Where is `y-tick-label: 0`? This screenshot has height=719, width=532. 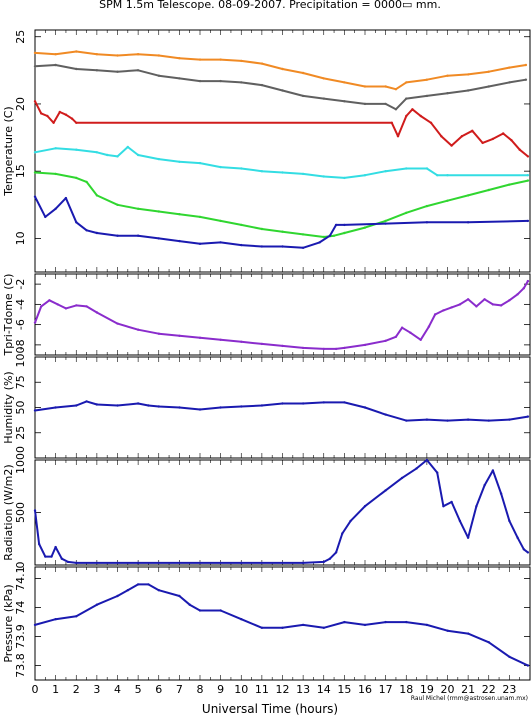 y-tick-label: 0 is located at coordinates (20, 565).